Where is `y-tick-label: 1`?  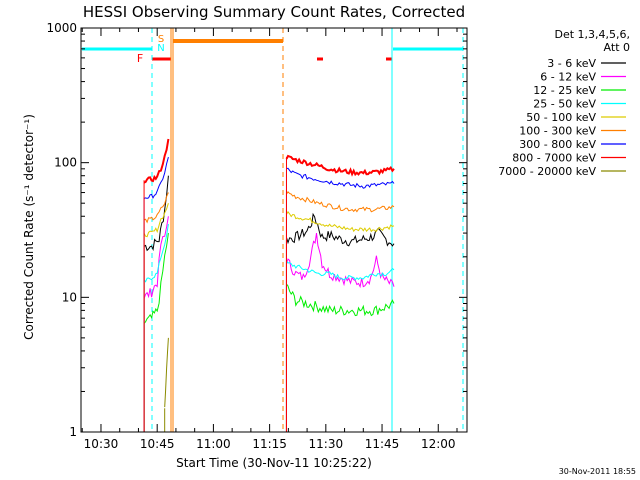 y-tick-label: 1 is located at coordinates (73, 432).